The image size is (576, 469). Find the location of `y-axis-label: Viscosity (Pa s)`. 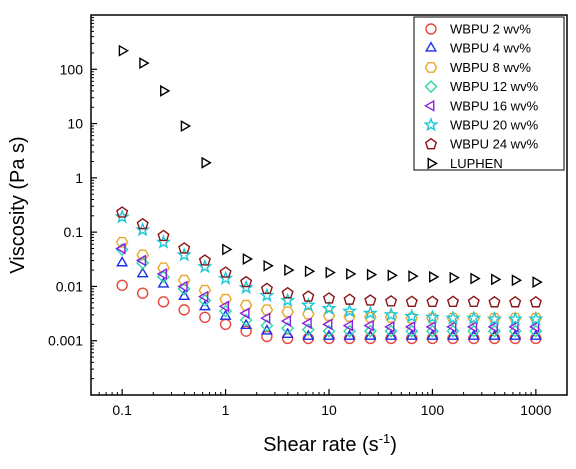

y-axis-label: Viscosity (Pa s) is located at coordinates (18, 204).